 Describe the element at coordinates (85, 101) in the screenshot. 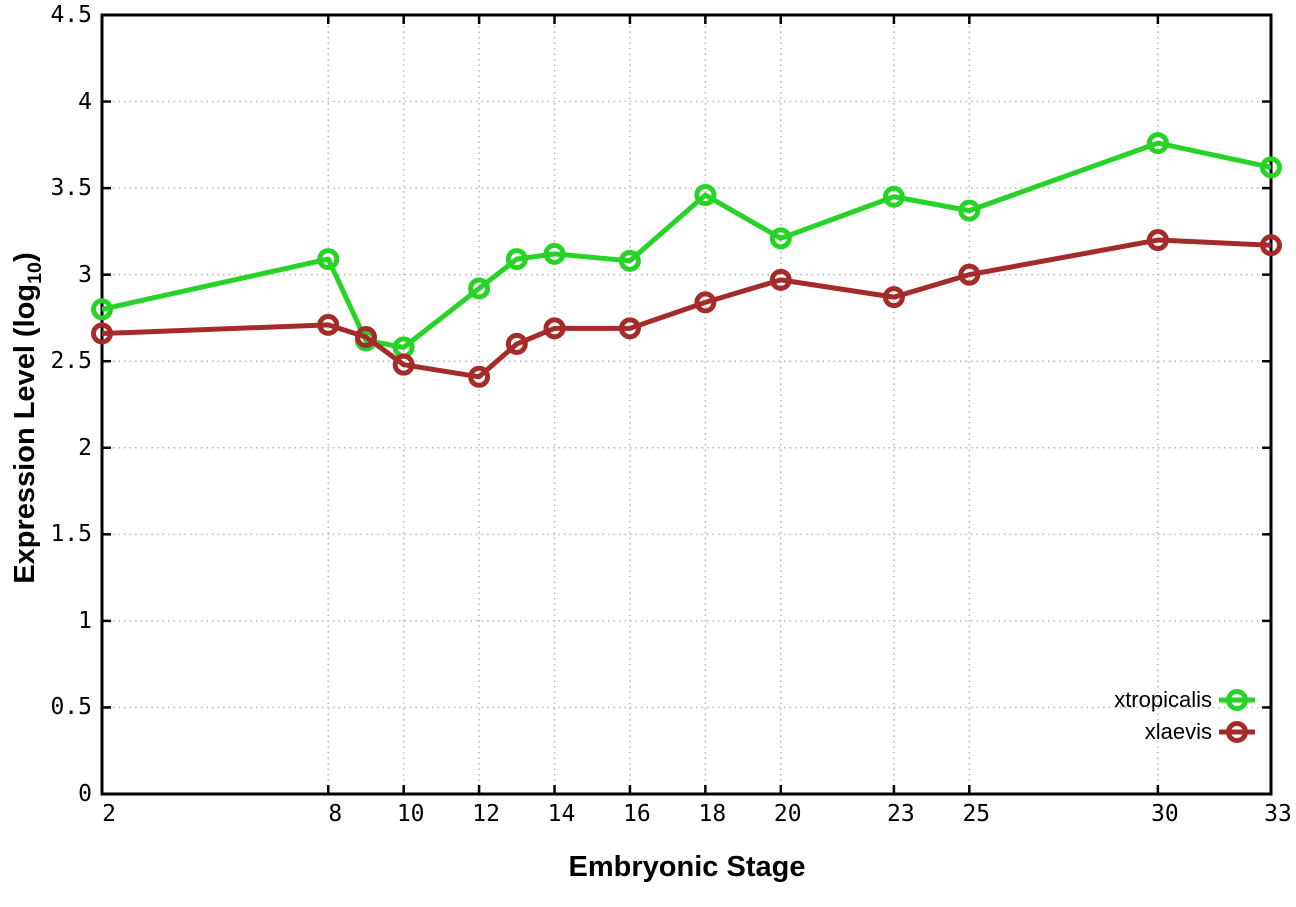

I see `y-tick-label-4: 4` at that location.